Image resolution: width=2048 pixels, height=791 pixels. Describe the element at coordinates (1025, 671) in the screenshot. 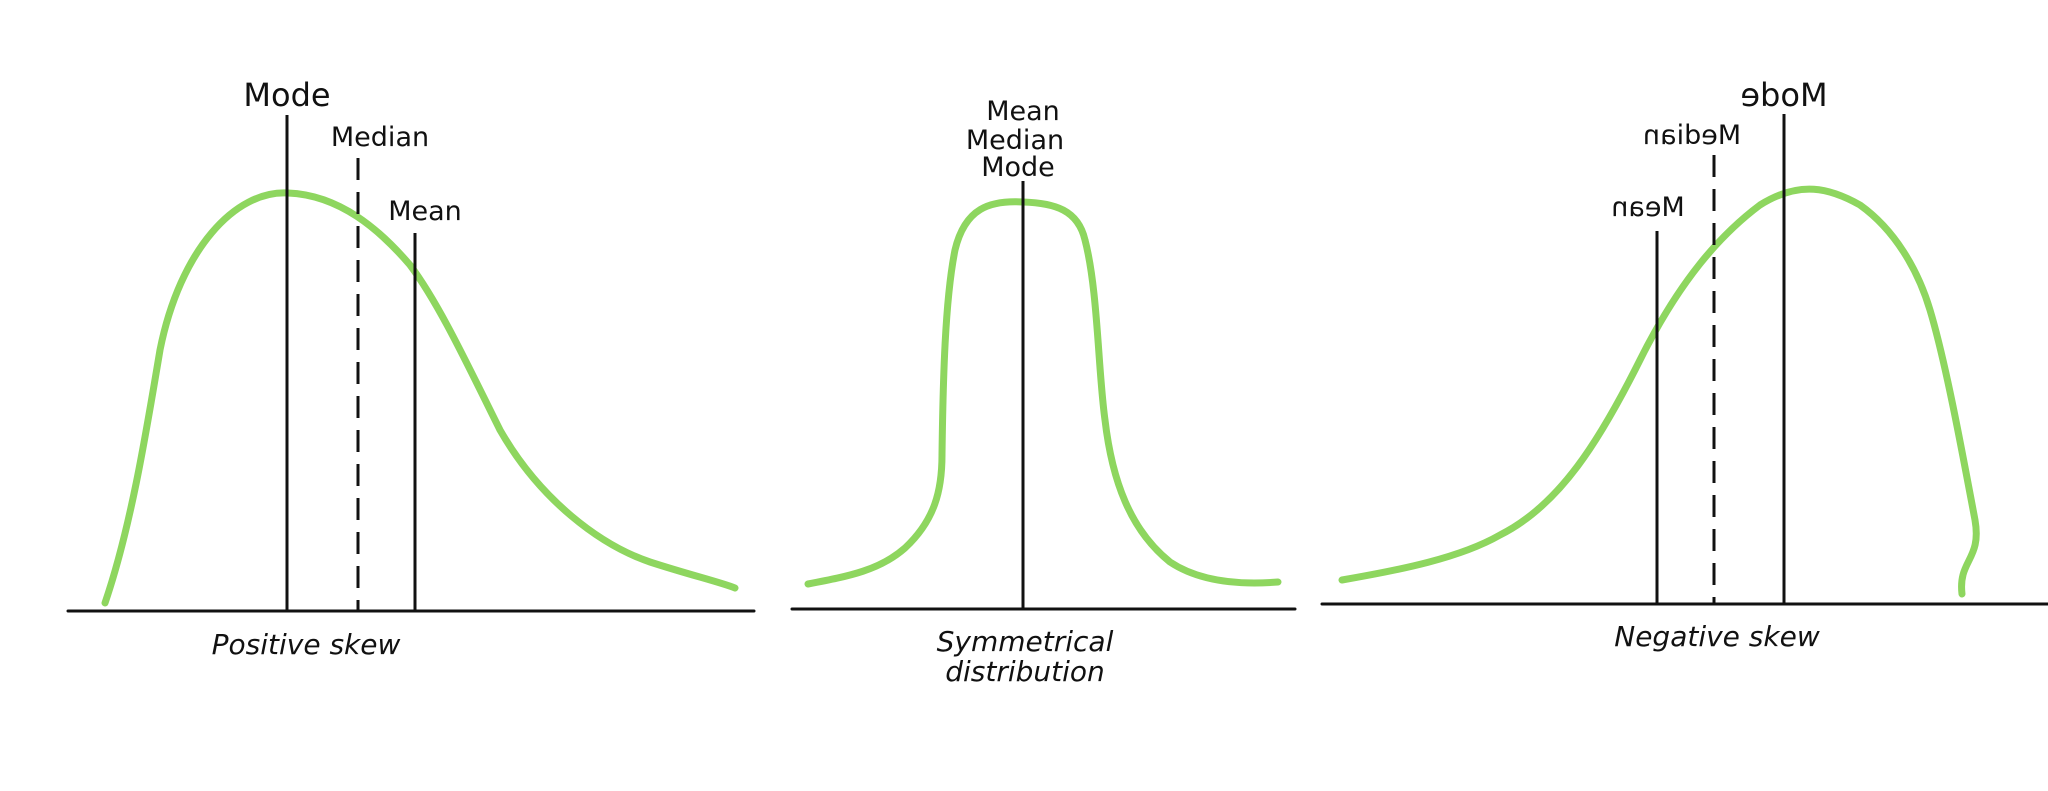

I see `caption-symmetrical-line2: distribution` at that location.